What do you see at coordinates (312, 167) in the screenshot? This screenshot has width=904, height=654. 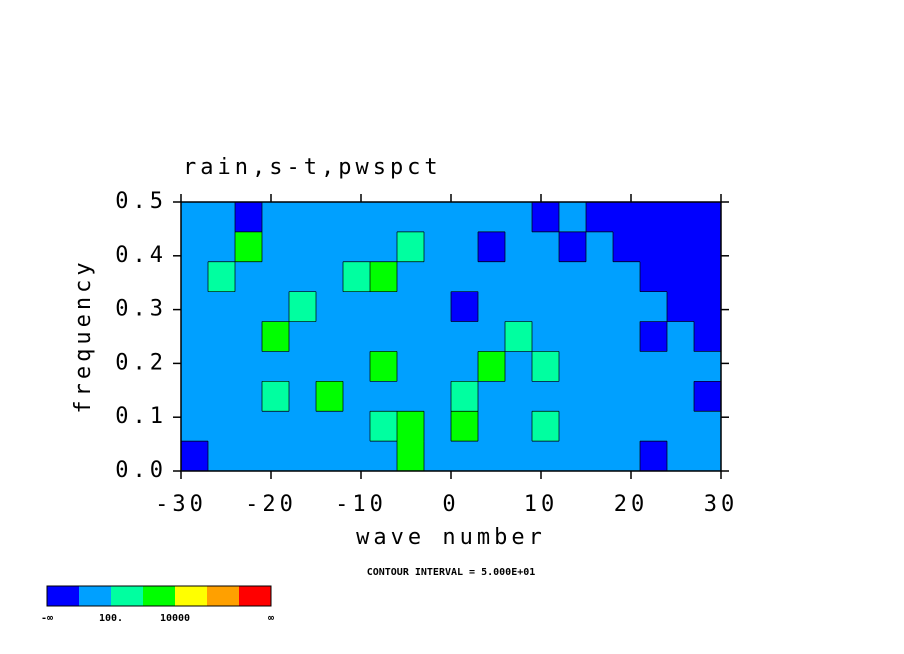 I see `chart-title: rain,s-t,pwspct` at bounding box center [312, 167].